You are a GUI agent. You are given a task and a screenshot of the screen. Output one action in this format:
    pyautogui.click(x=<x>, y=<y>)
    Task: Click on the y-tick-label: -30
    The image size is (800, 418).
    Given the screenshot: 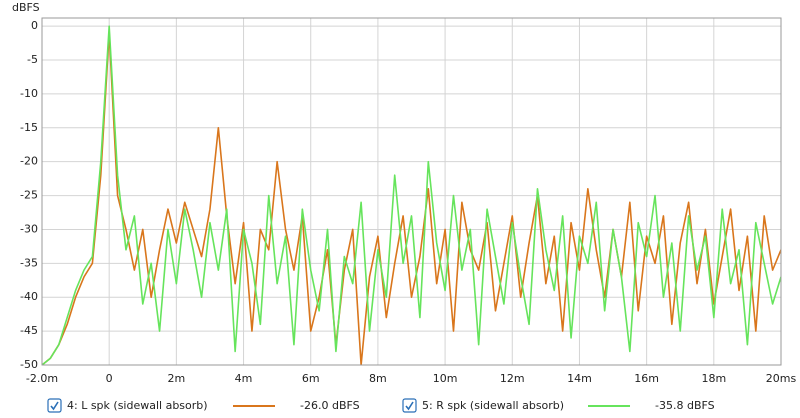 What is the action you would take?
    pyautogui.click(x=29, y=228)
    